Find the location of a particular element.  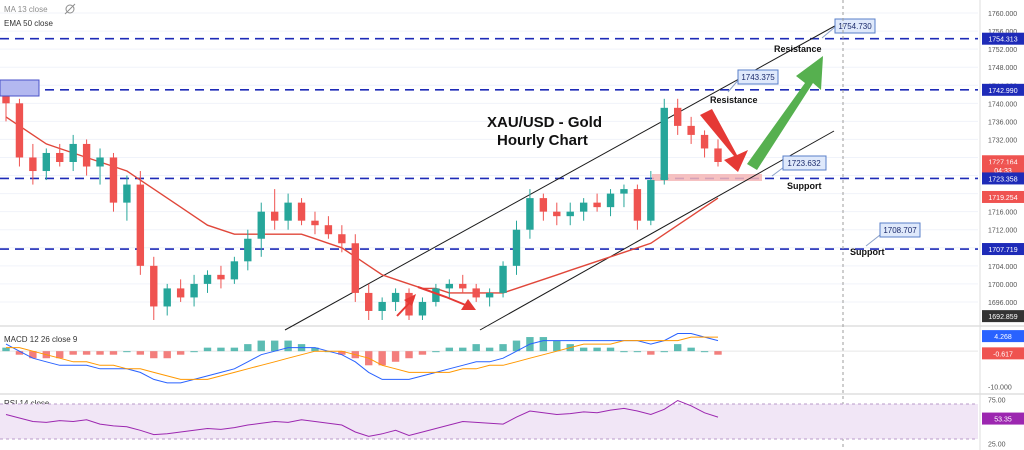

price-tick-label: 1752.000 is located at coordinates (1002, 50).